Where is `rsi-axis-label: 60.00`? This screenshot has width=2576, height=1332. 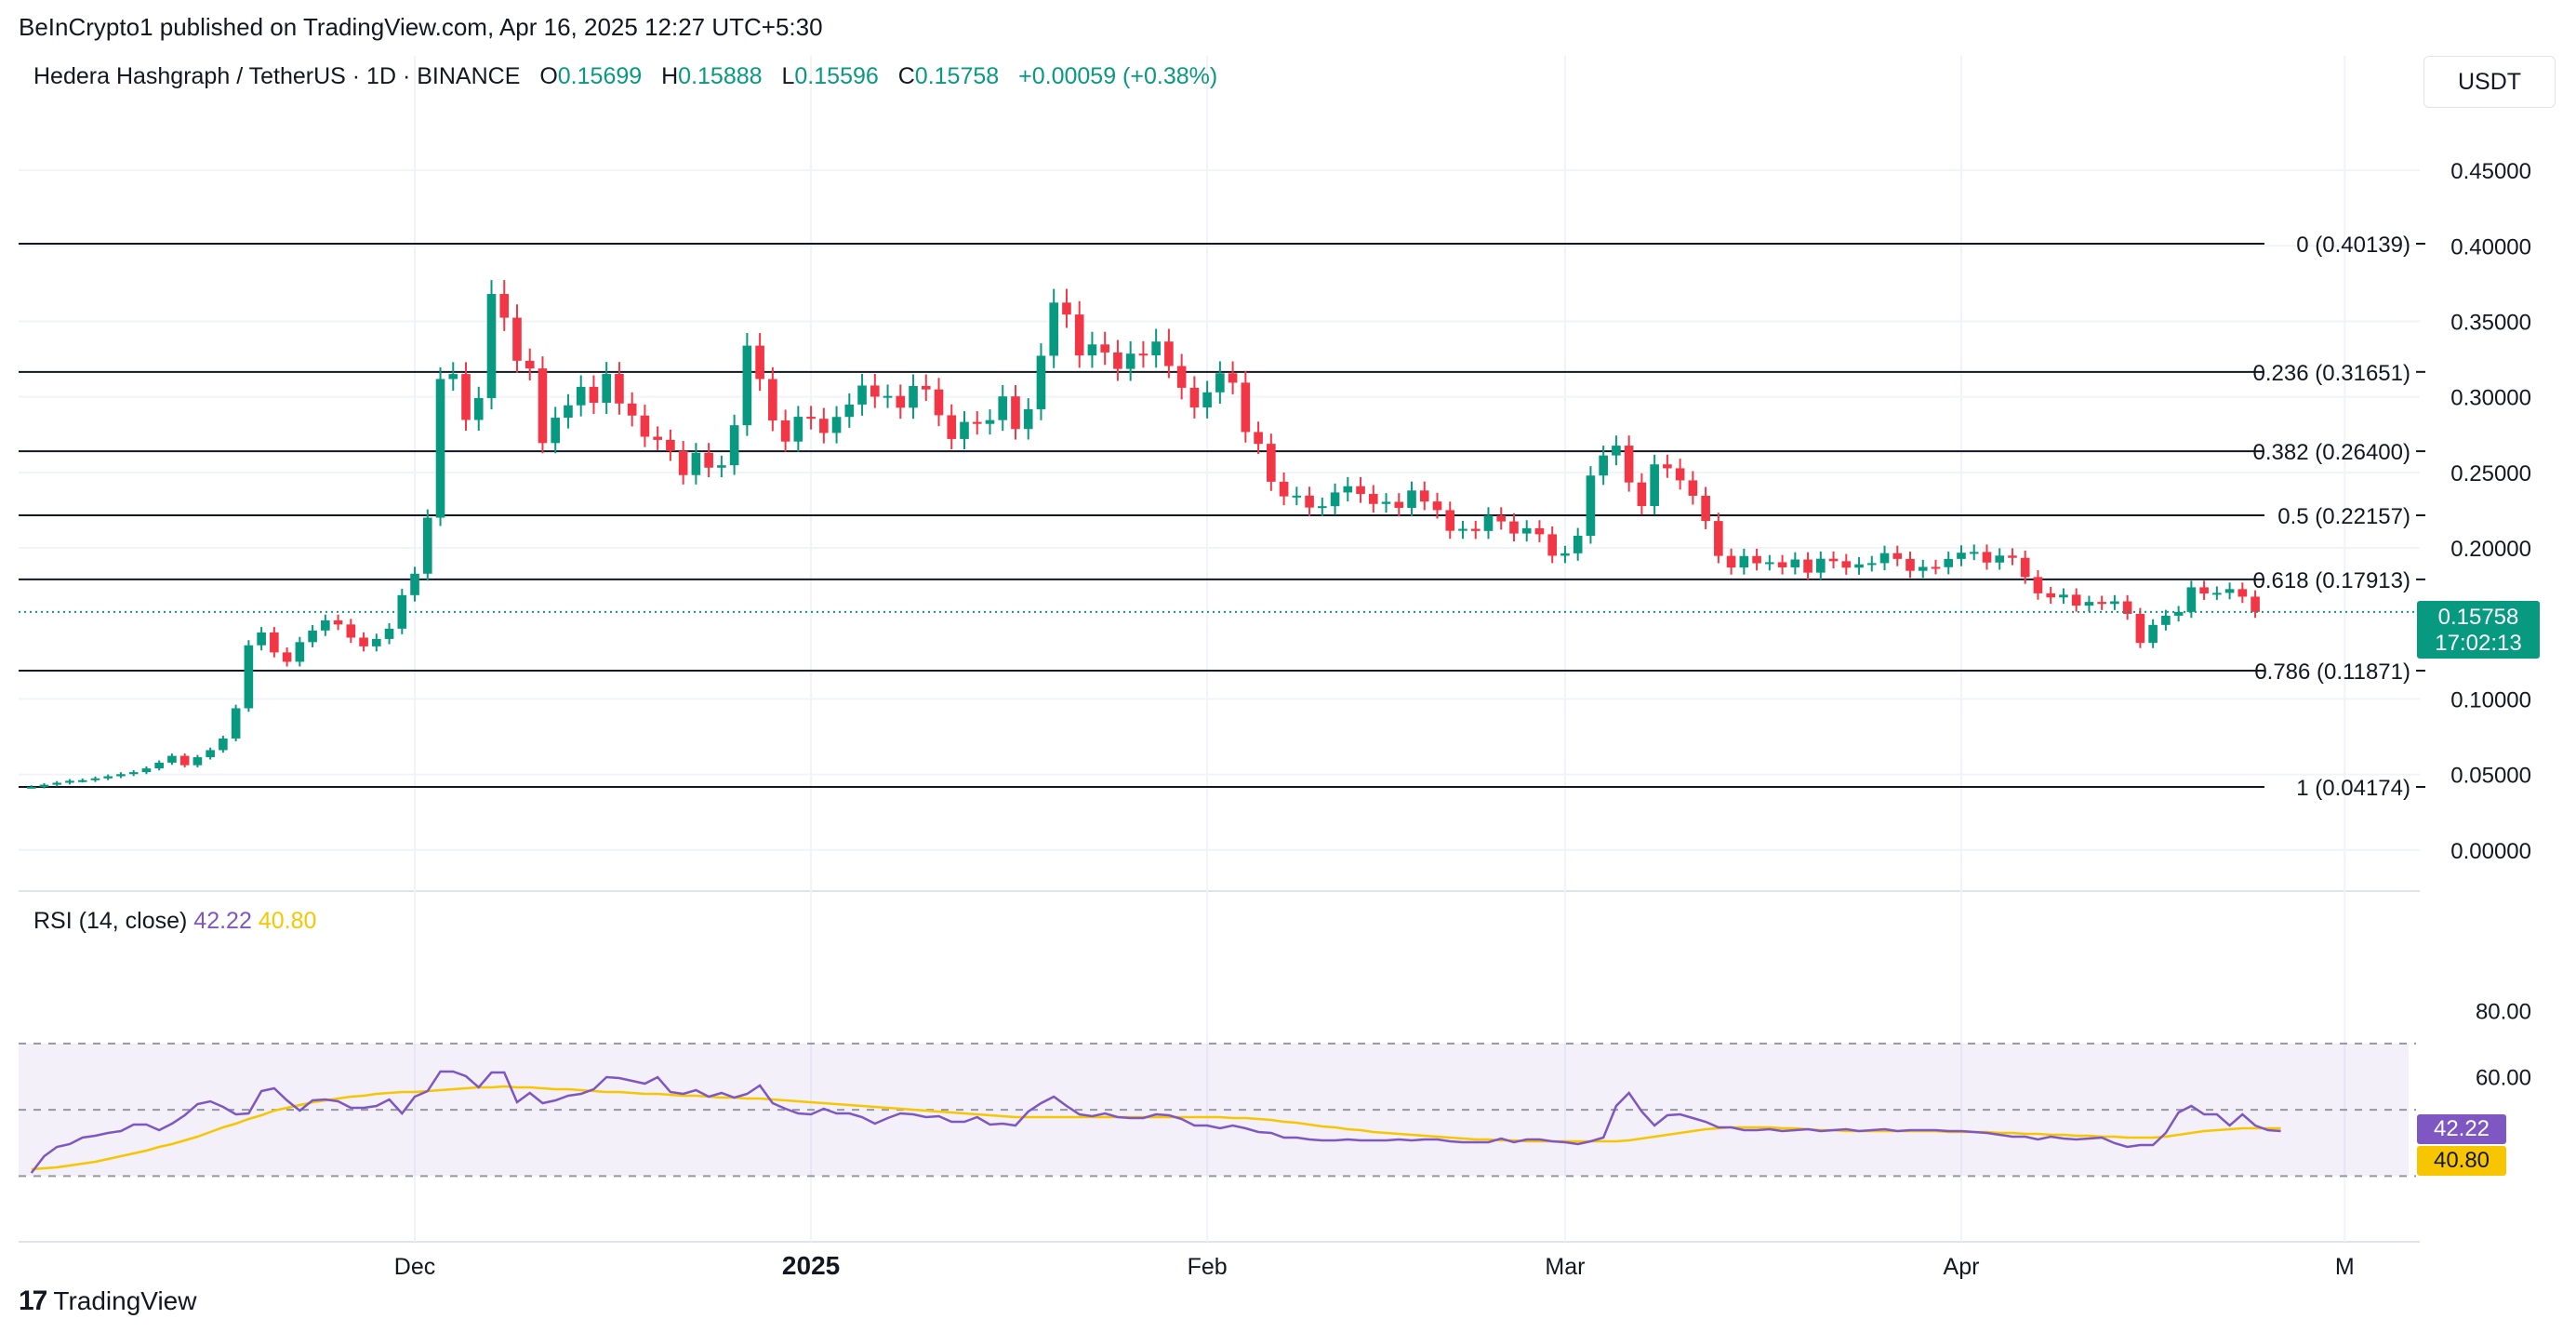
rsi-axis-label: 60.00 is located at coordinates (2503, 1078).